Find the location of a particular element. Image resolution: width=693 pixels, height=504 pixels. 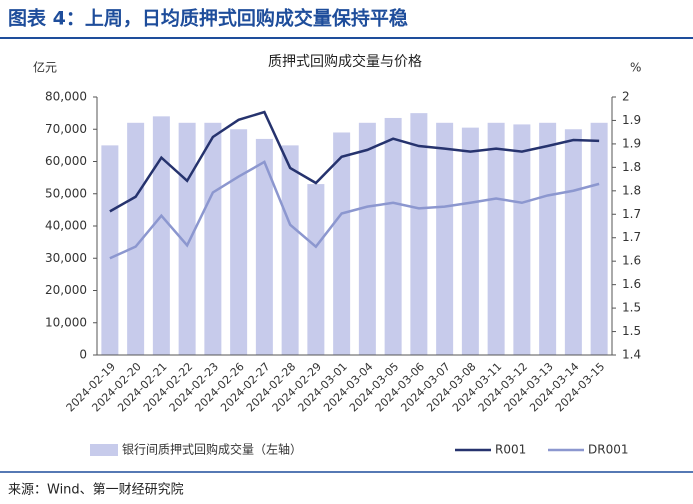

y2-axis-label: % is located at coordinates (635, 68).